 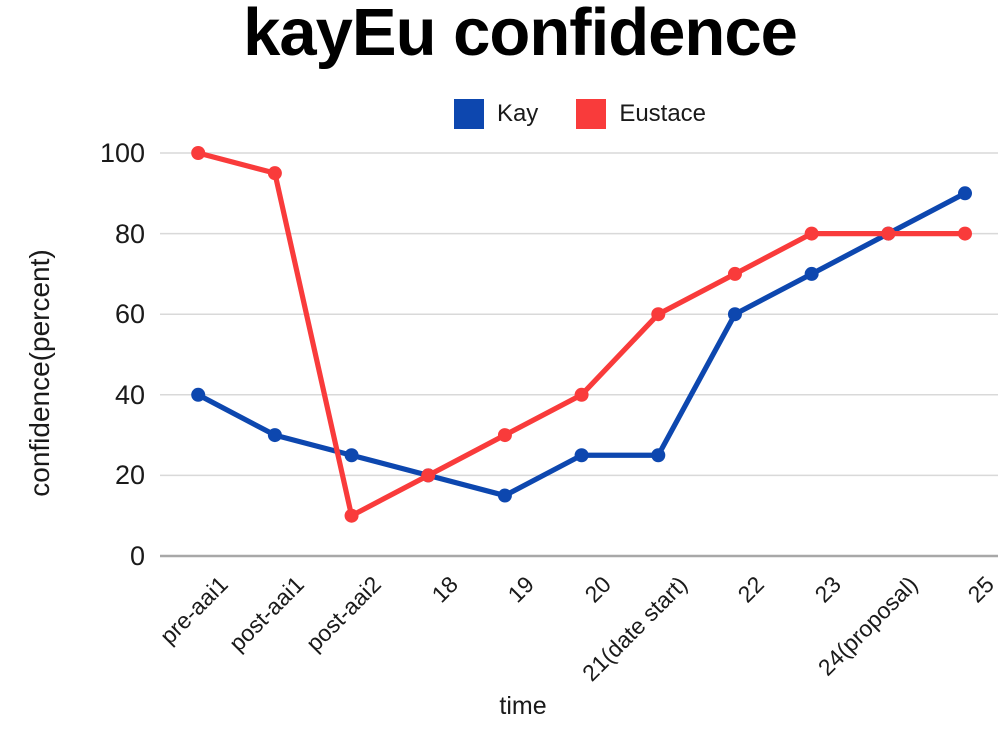 I want to click on y-tick-label-40: 40, so click(x=129, y=394).